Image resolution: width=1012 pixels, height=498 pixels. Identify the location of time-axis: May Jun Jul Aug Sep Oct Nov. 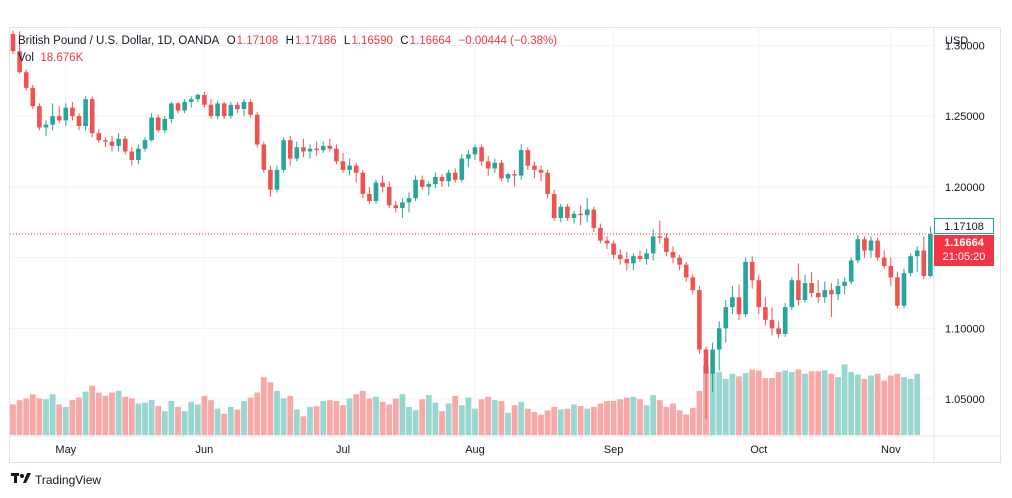
(478, 450).